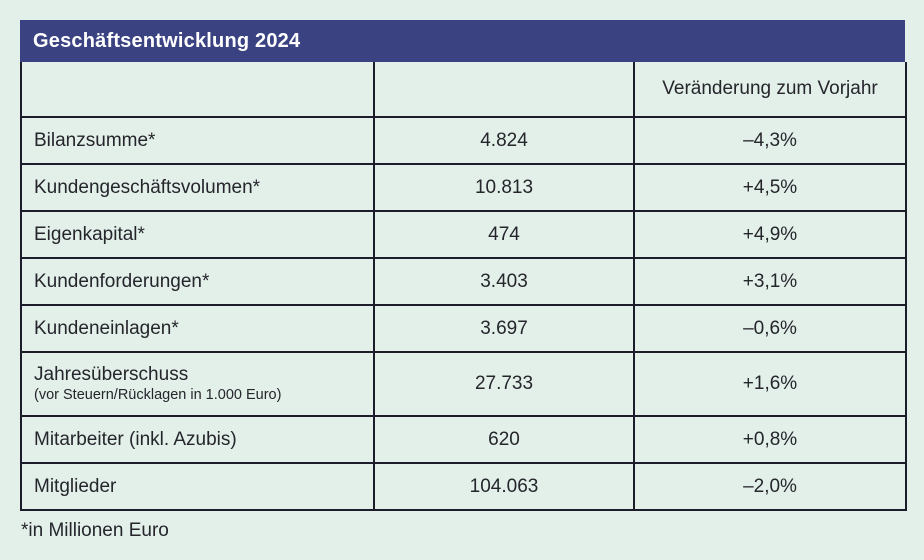 The width and height of the screenshot is (924, 560). Describe the element at coordinates (770, 486) in the screenshot. I see `row-change: –2,0%` at that location.